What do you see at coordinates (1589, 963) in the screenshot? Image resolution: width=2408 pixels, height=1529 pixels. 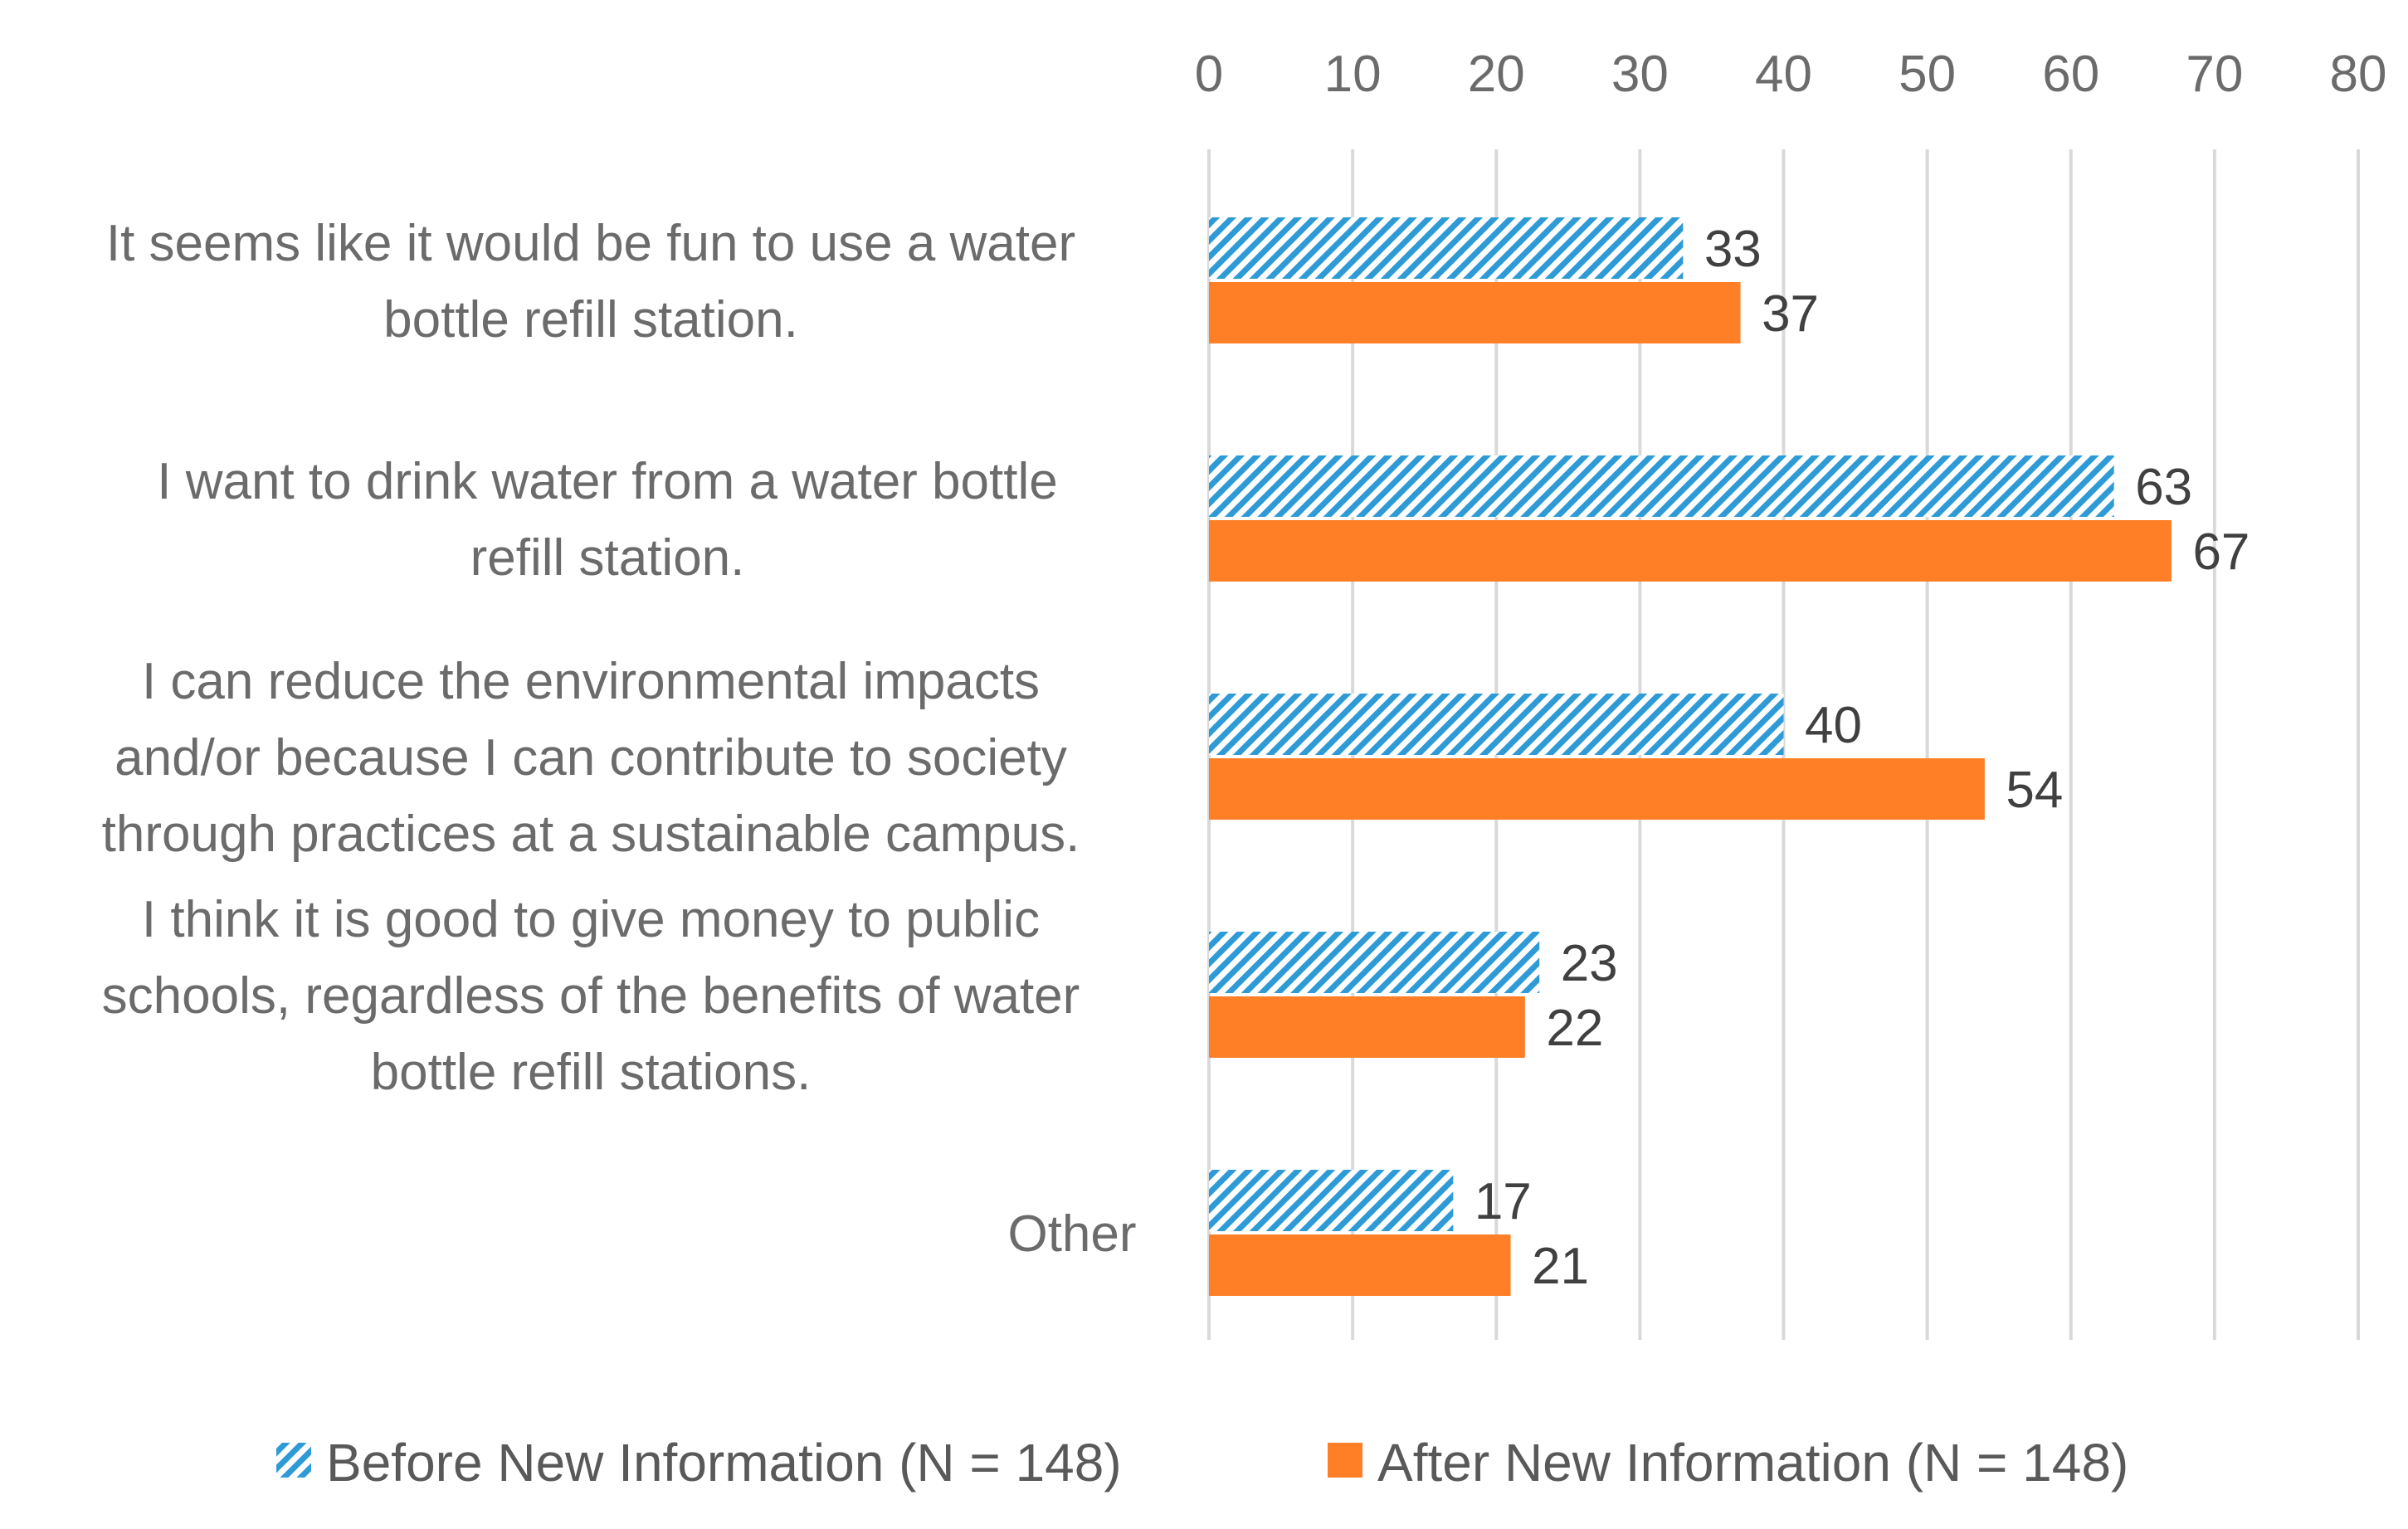 I see `data-label-before: 23` at bounding box center [1589, 963].